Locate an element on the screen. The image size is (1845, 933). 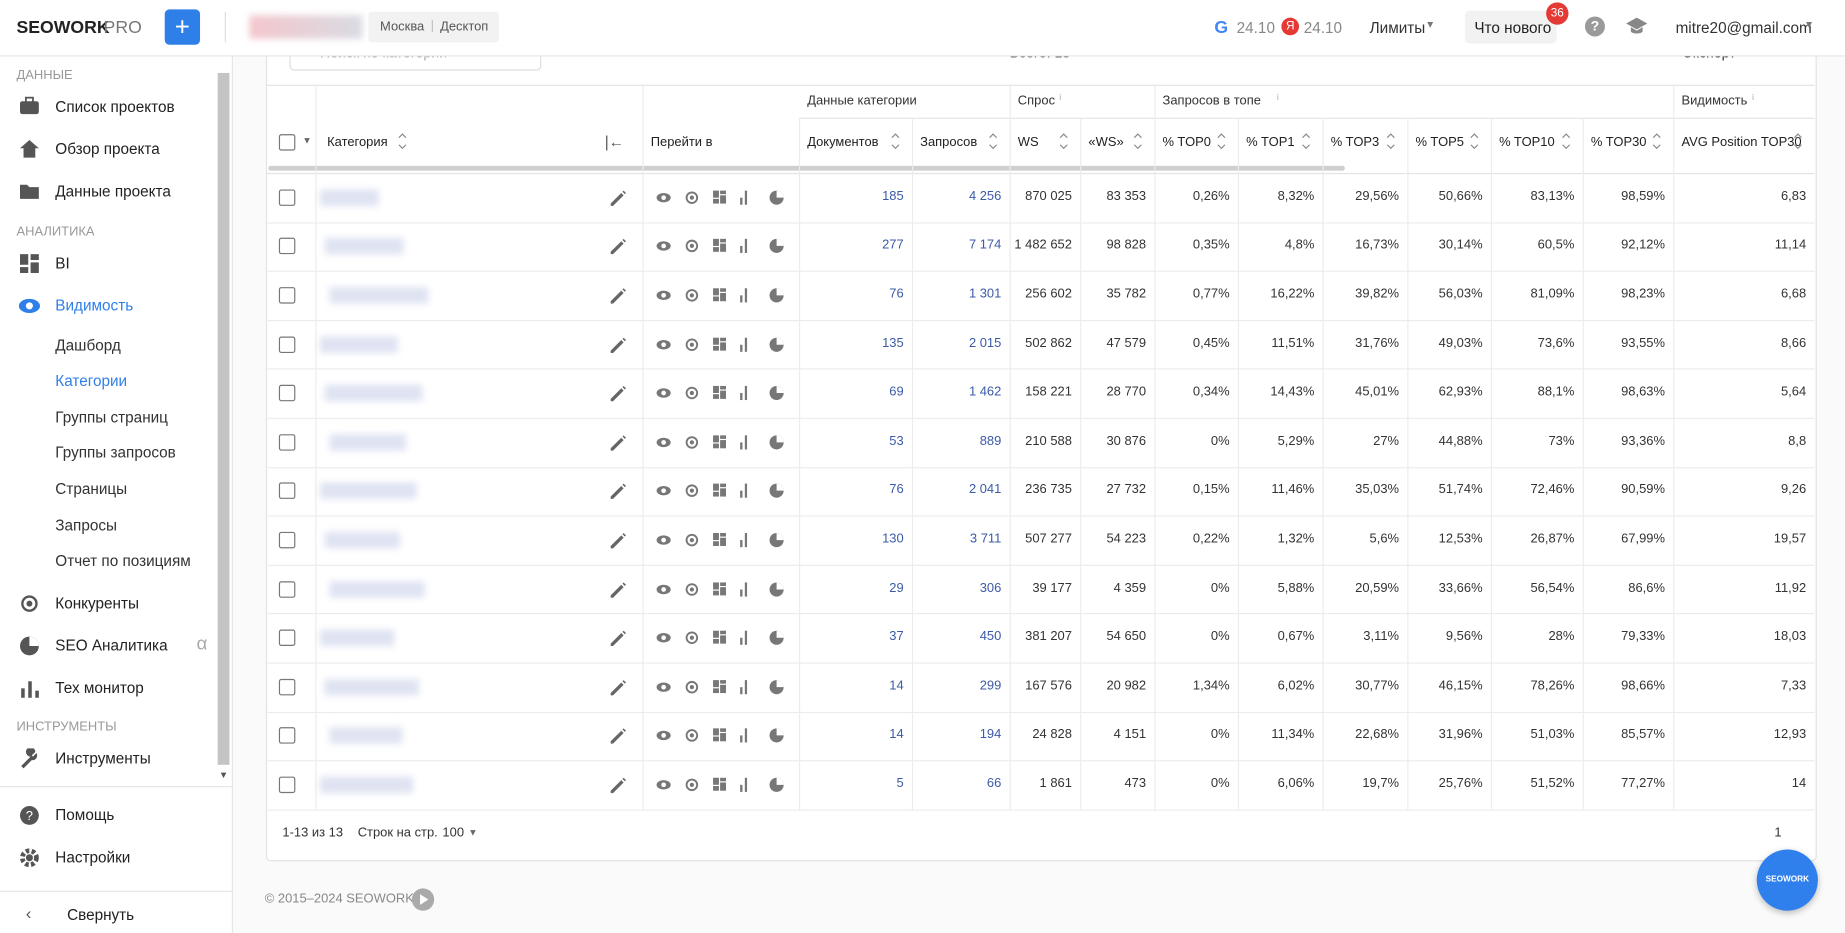
nav-subitem: Дашборд is located at coordinates (88, 345).